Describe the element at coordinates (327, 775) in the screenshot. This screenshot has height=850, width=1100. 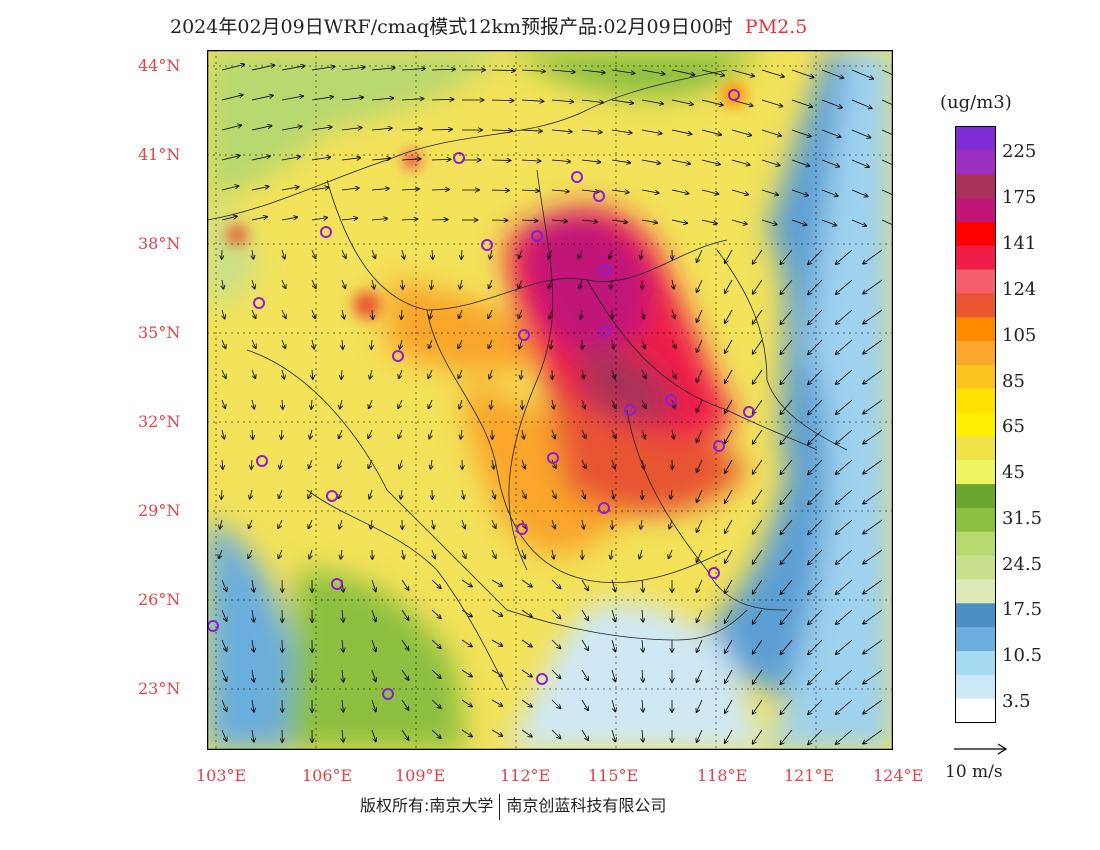
I see `lon-label: 106°E` at that location.